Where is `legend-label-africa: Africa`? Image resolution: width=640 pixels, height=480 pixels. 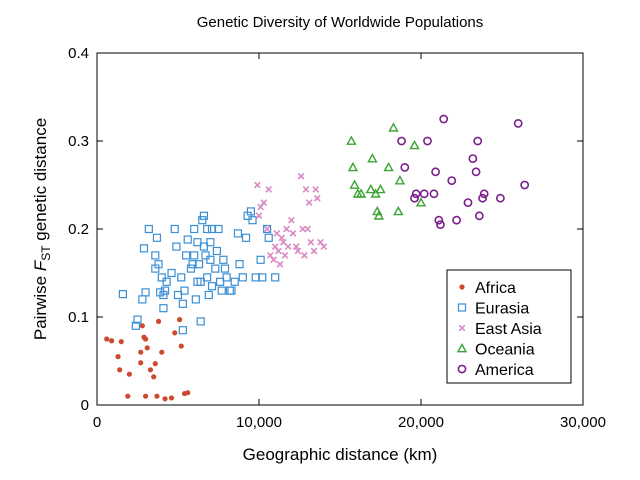
legend-label-africa: Africa is located at coordinates (495, 288).